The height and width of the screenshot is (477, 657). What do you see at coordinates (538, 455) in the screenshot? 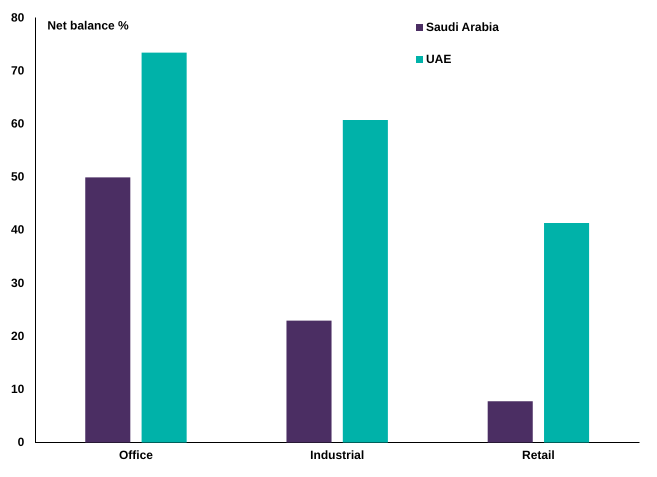
I see `x-tick-label: Retail` at bounding box center [538, 455].